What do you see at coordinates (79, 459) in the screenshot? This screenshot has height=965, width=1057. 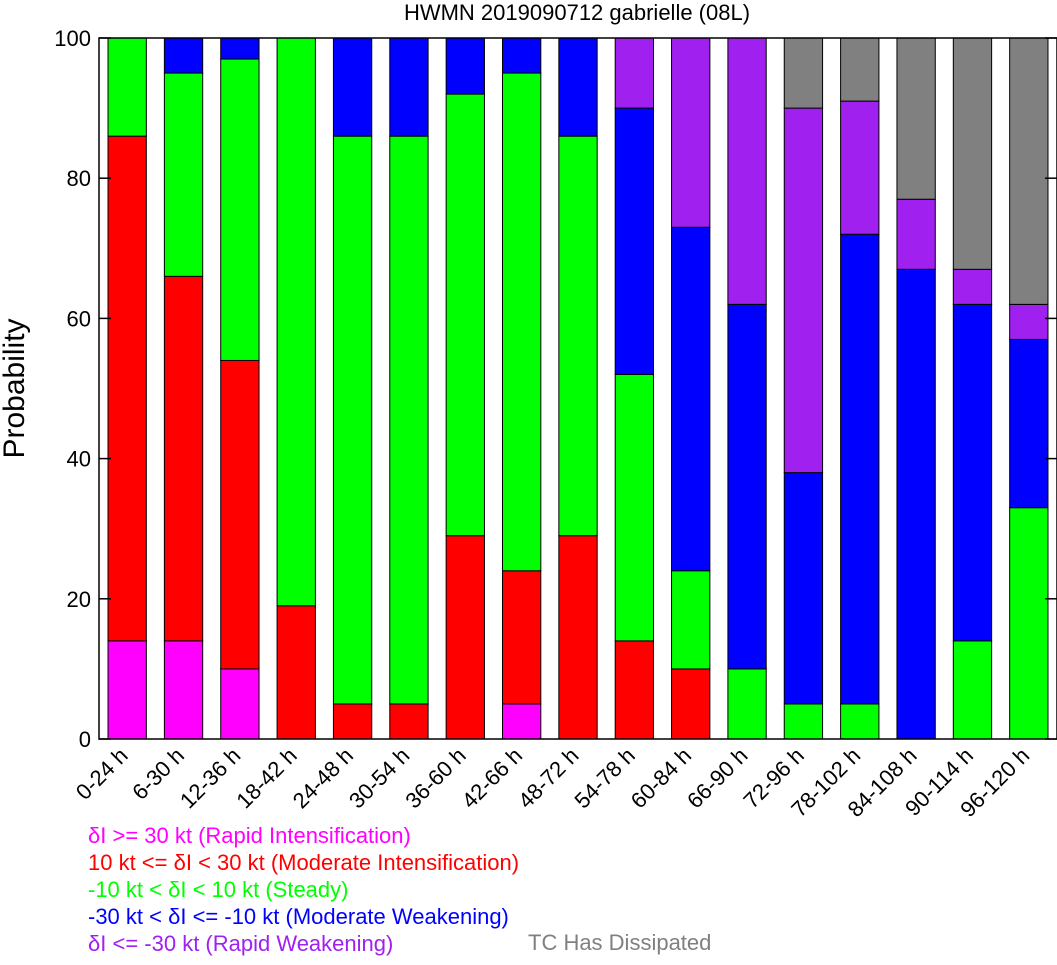 I see `y-tick-label: 40` at bounding box center [79, 459].